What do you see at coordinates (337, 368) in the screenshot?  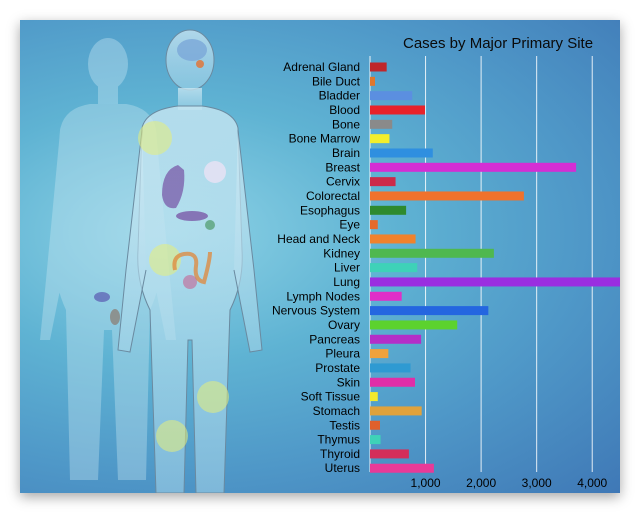 I see `category-label: Prostate` at bounding box center [337, 368].